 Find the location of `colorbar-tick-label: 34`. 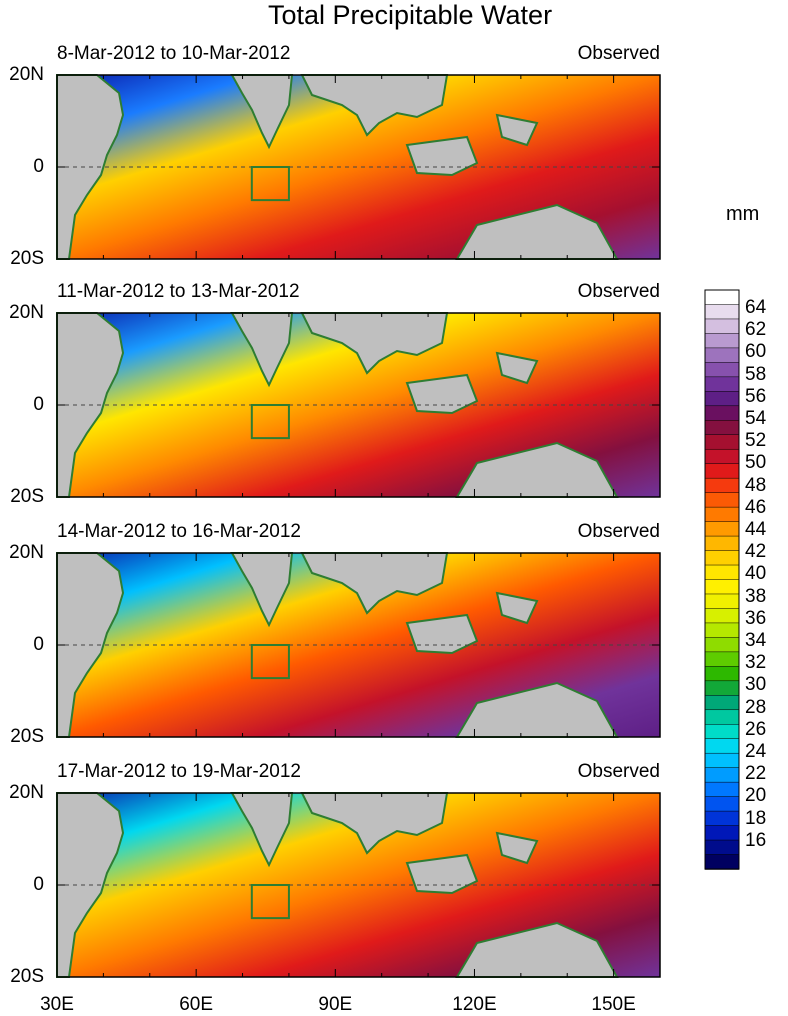

colorbar-tick-label: 34 is located at coordinates (756, 640).